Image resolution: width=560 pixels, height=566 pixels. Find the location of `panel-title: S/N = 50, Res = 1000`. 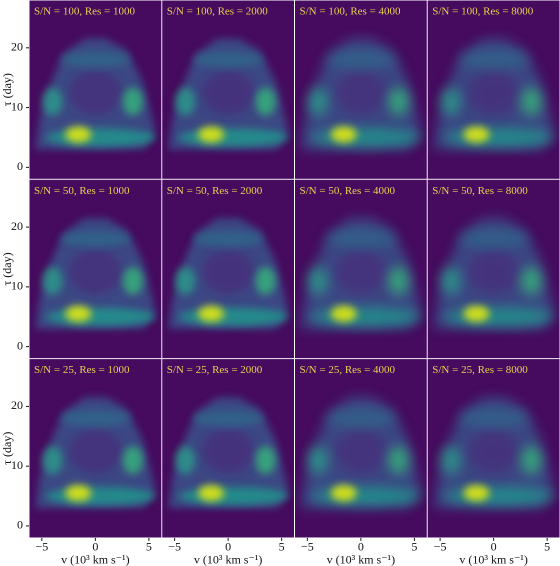

panel-title: S/N = 50, Res = 1000 is located at coordinates (82, 191).